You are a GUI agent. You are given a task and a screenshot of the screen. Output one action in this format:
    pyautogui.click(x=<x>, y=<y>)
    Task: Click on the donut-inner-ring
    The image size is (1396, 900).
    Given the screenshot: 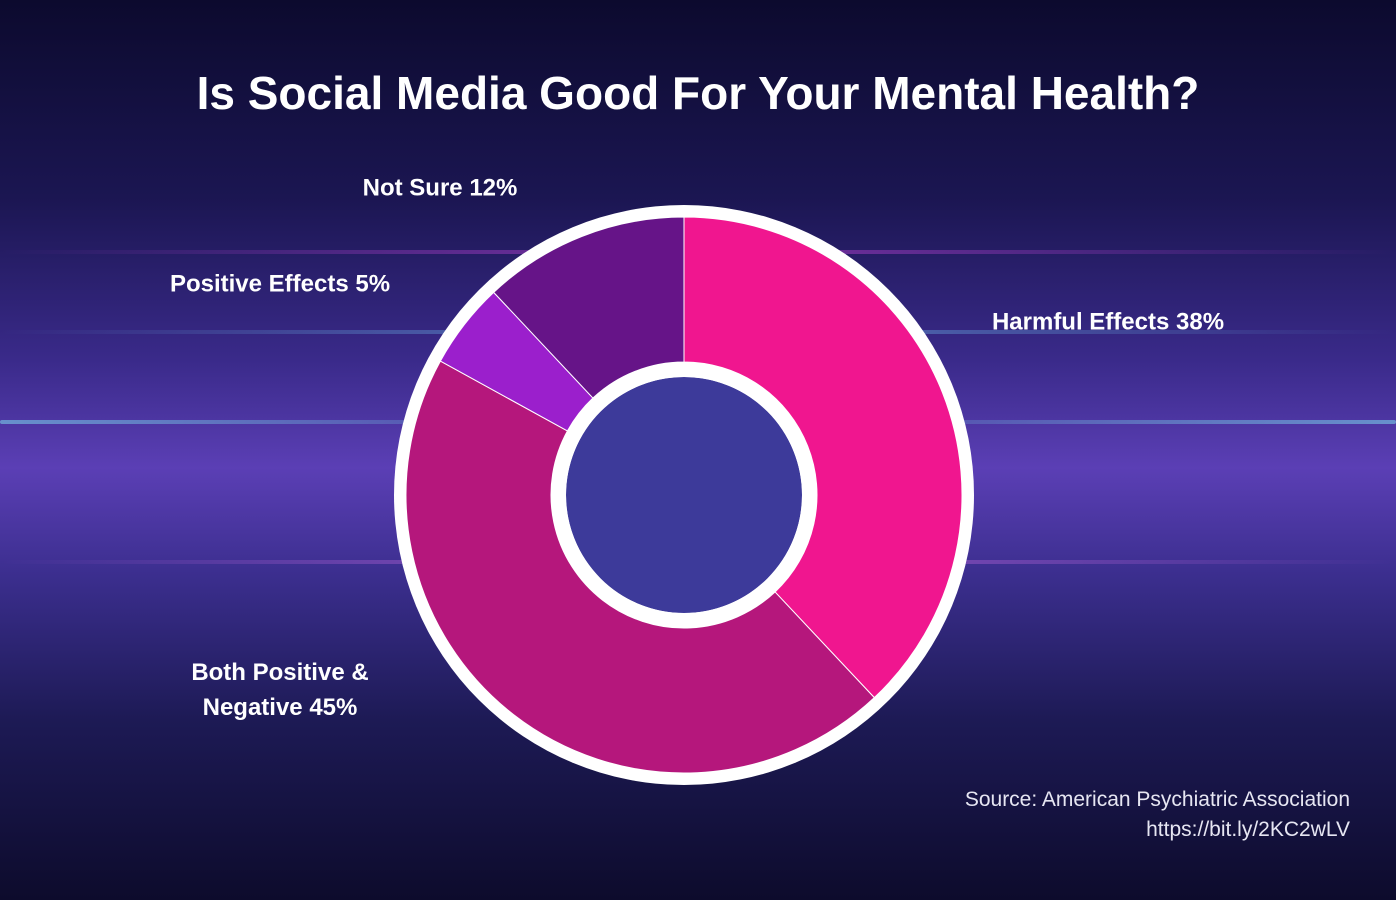 What is the action you would take?
    pyautogui.click(x=684, y=495)
    